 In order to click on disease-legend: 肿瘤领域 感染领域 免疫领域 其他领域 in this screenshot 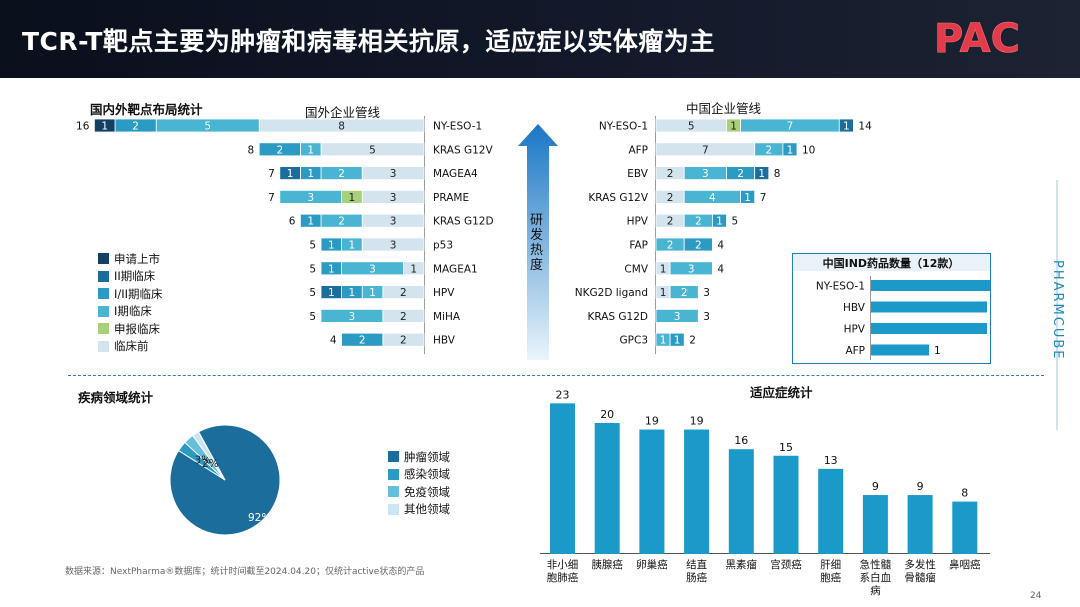, I will do `click(419, 483)`.